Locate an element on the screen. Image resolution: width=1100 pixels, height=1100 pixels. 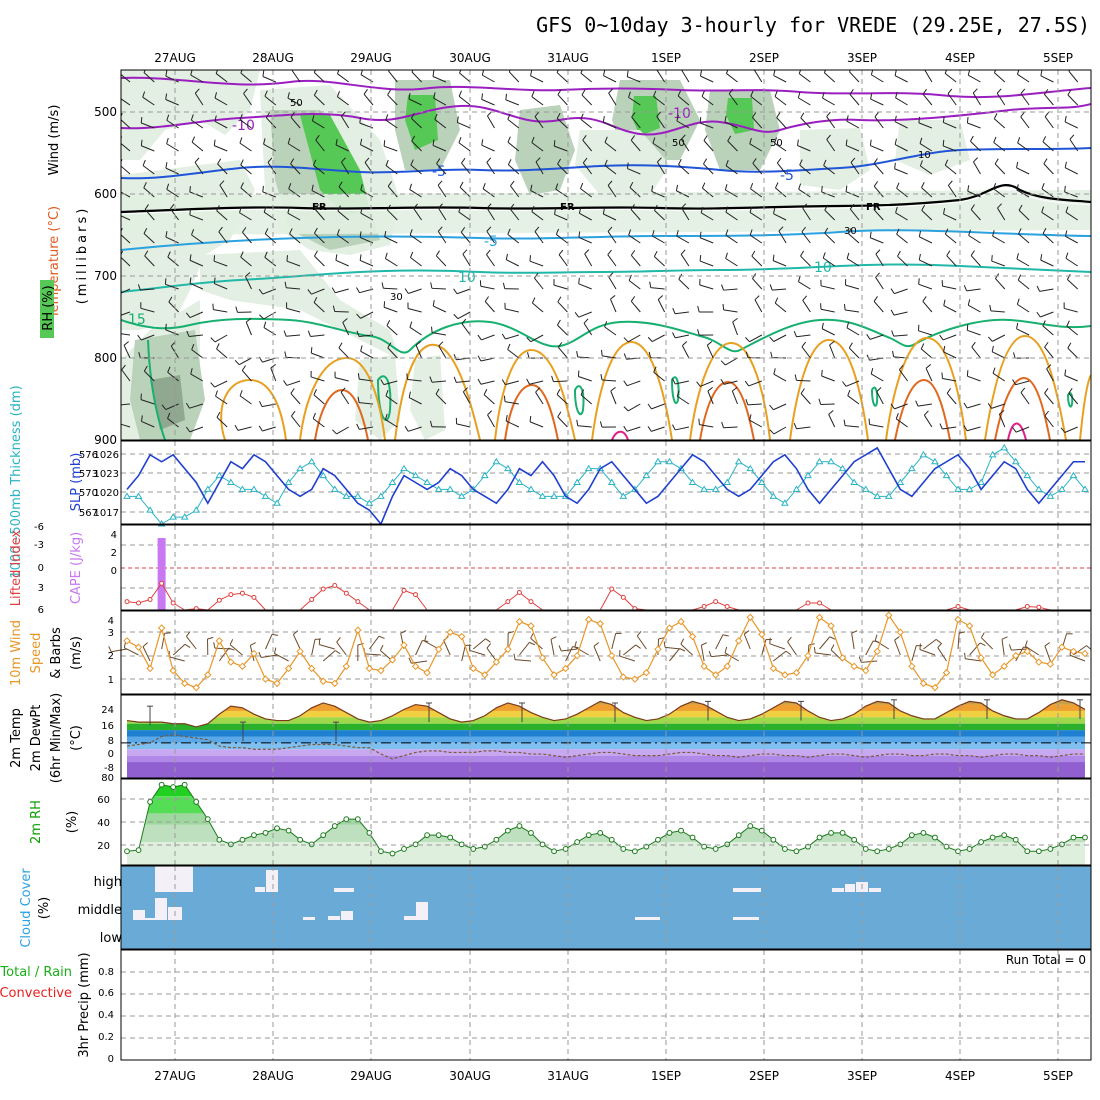
thickness-point is located at coordinates (646, 475).